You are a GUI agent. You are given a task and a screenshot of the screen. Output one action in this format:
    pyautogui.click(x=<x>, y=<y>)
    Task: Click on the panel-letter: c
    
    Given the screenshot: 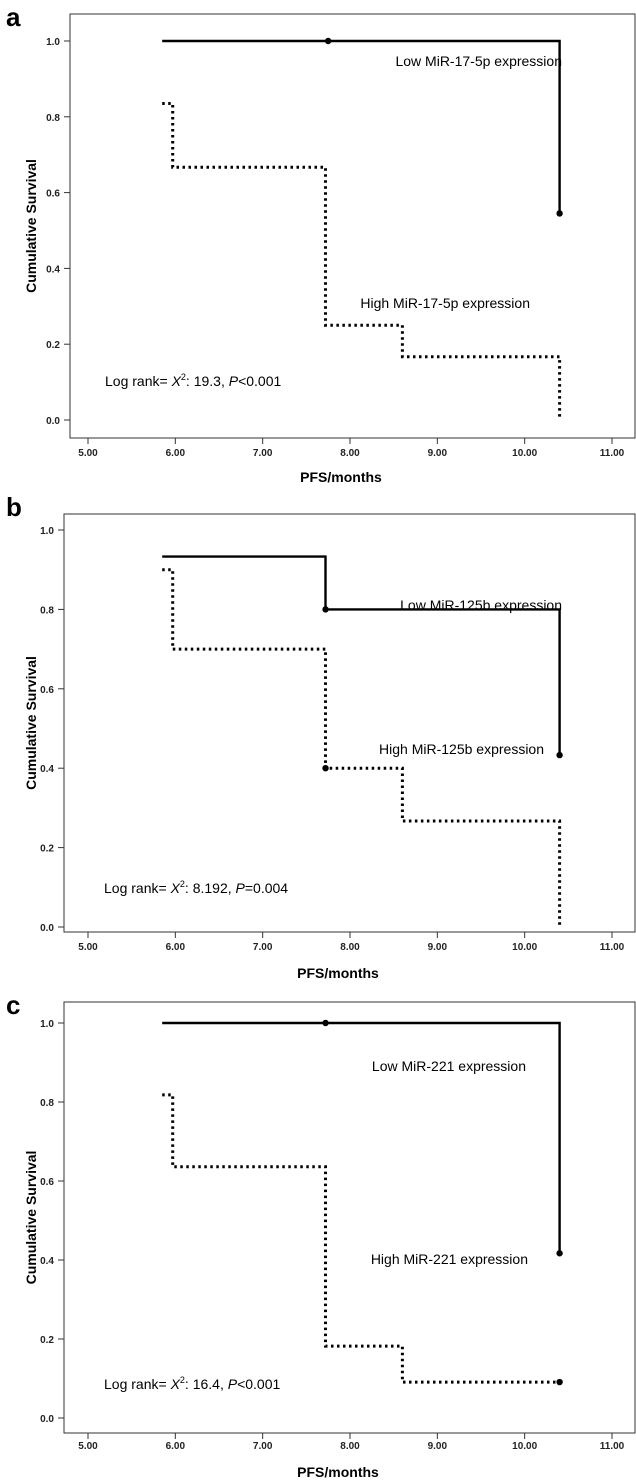 What is the action you would take?
    pyautogui.click(x=13, y=1005)
    